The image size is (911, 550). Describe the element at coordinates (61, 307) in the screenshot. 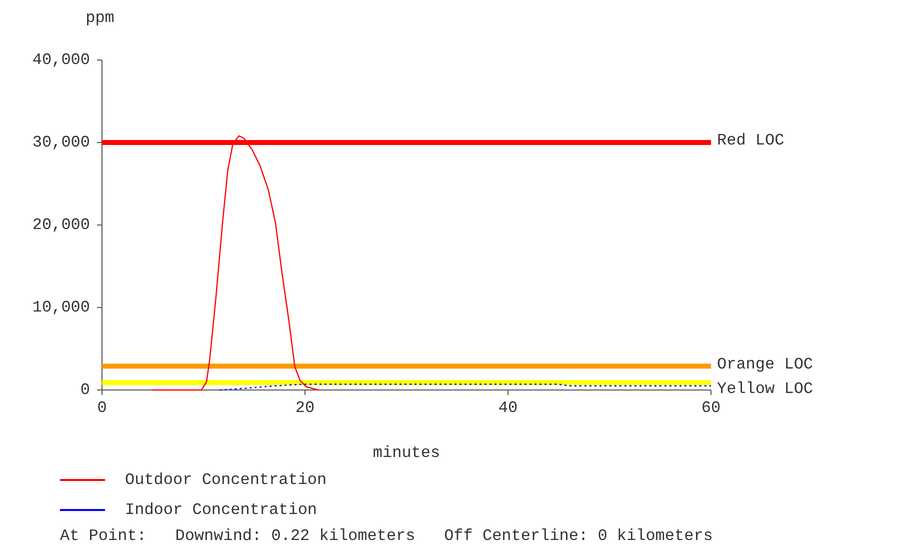

I see `y-tick-label: 10,000` at that location.